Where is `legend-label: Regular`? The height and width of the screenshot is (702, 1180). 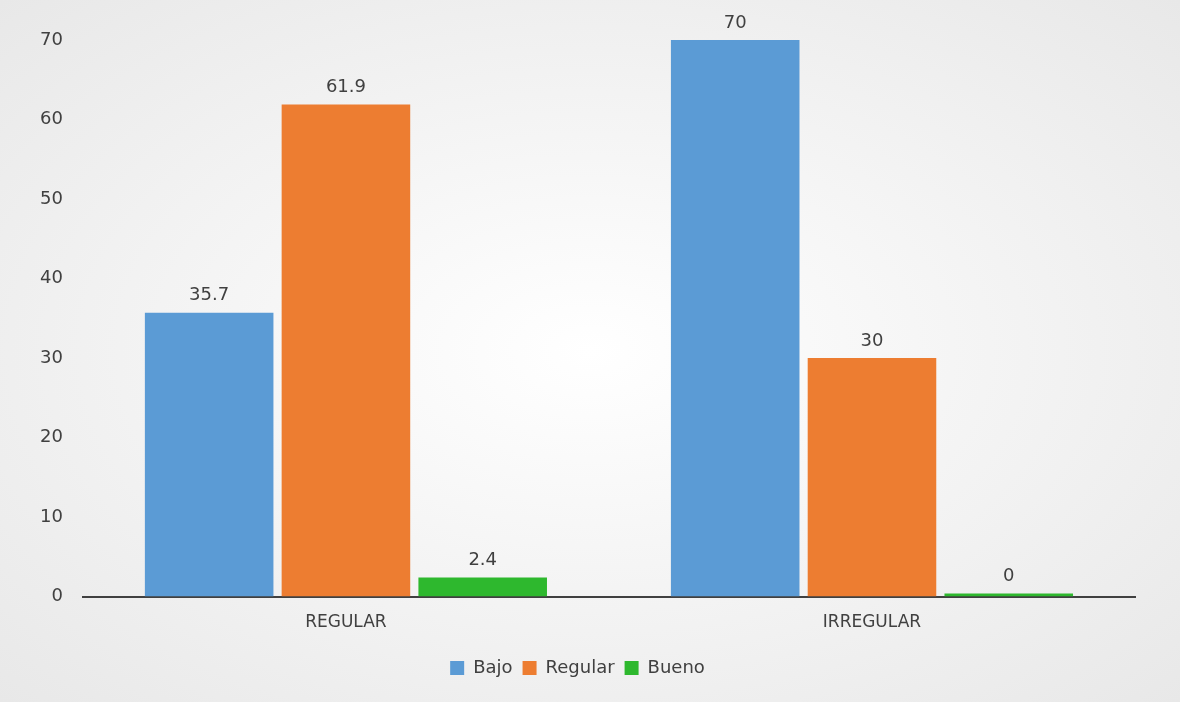
legend-label: Regular is located at coordinates (580, 666).